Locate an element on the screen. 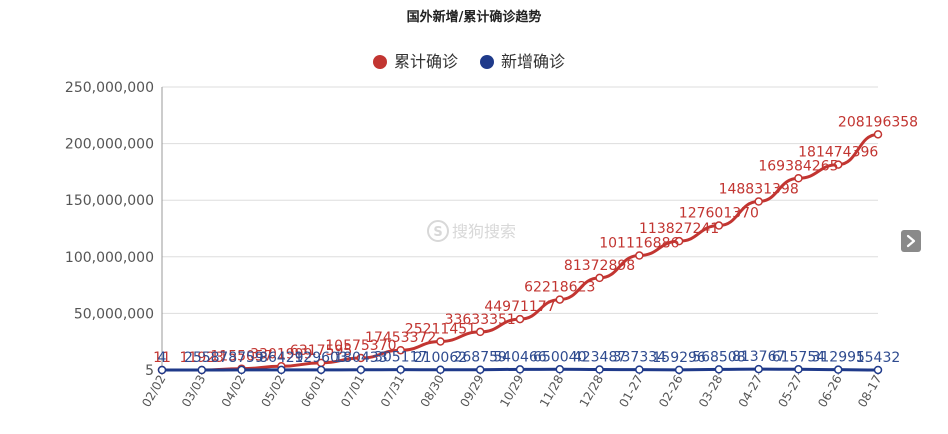 This screenshot has height=434, width=948. data-label-total: 33633351 is located at coordinates (480, 320).